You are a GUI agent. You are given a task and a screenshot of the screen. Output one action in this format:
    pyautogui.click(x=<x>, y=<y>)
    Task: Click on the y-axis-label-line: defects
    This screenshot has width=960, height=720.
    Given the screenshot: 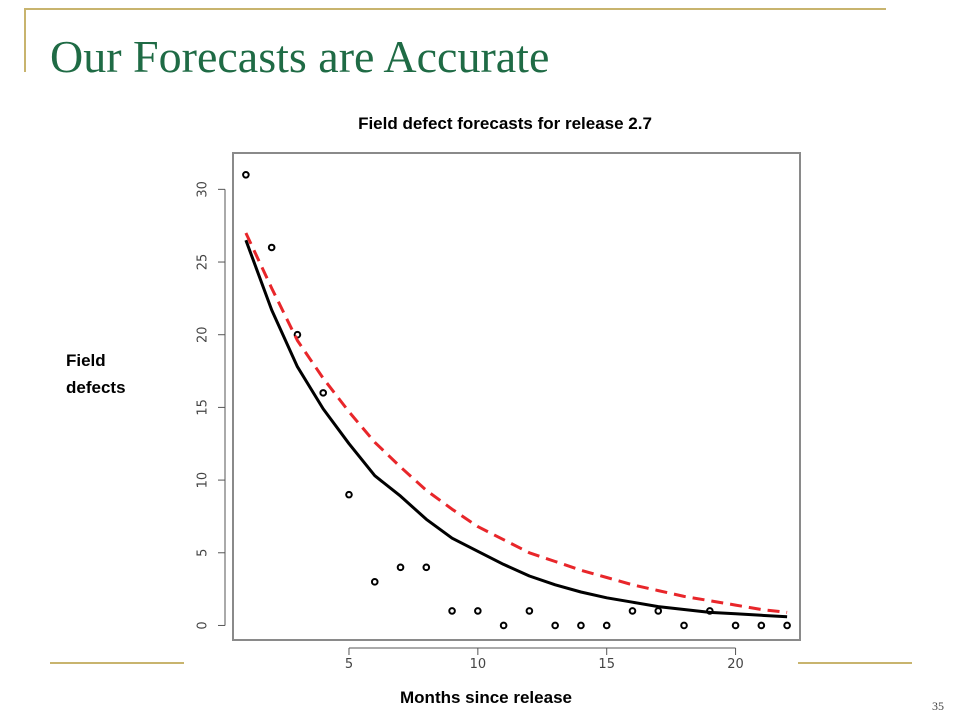 What is the action you would take?
    pyautogui.click(x=96, y=388)
    